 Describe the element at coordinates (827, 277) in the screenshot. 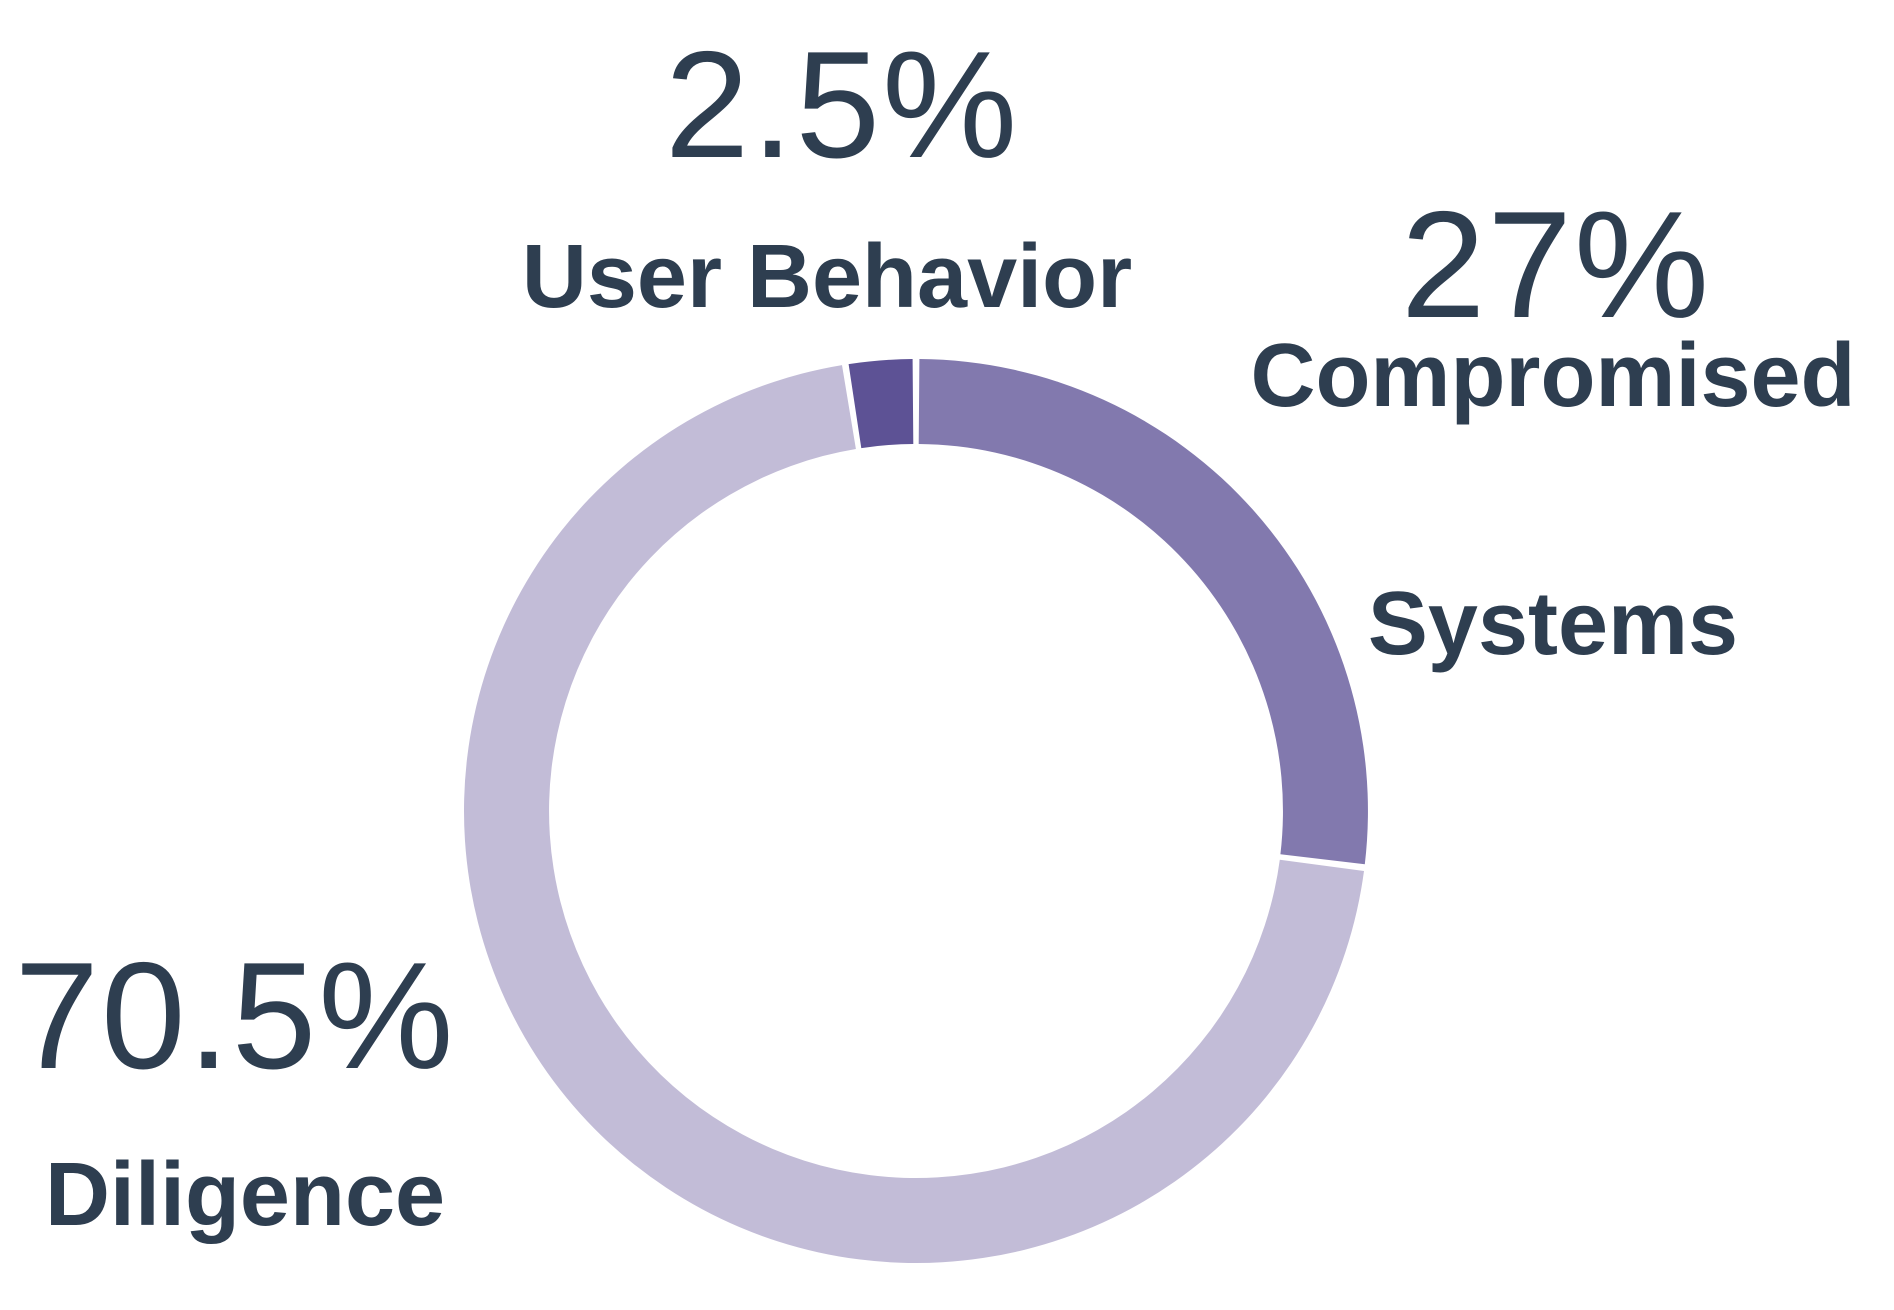

I see `label-user-behavior: User Behavior` at that location.